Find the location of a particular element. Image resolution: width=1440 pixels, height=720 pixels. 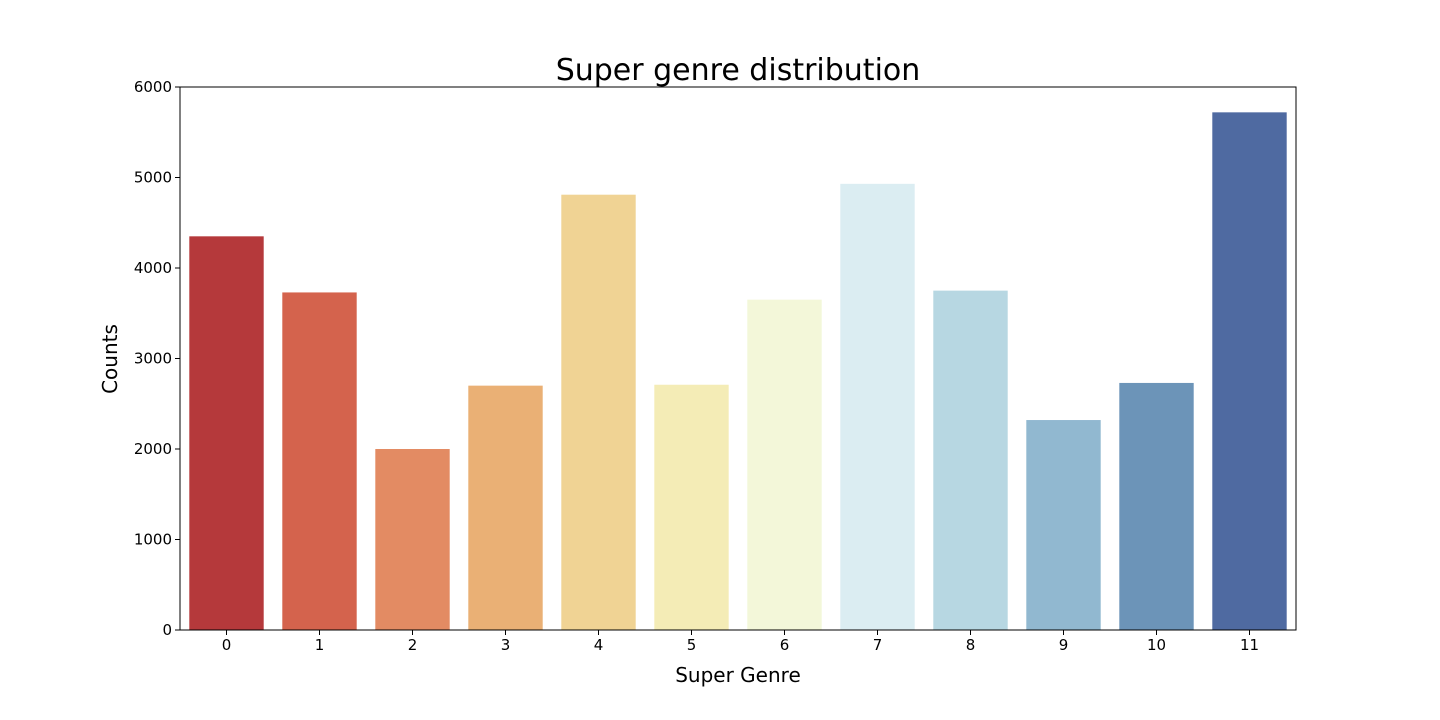

x-tick-label: 8 is located at coordinates (971, 645).